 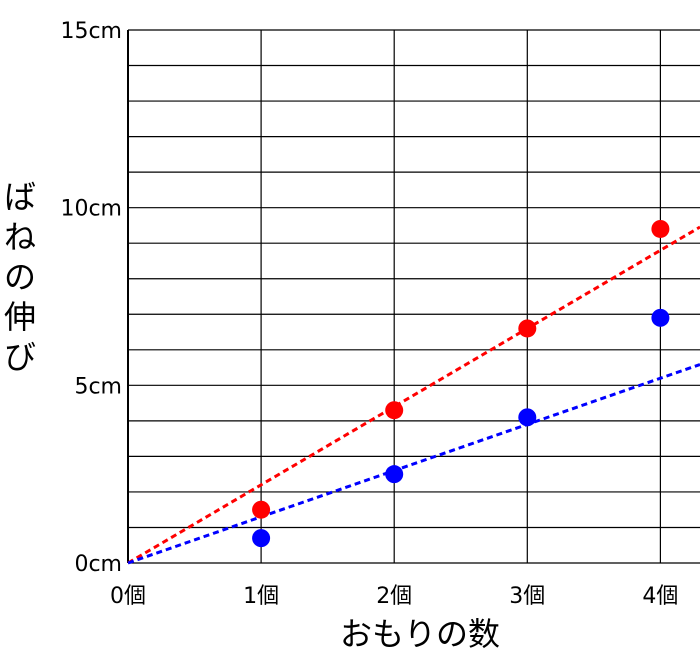 What do you see at coordinates (20, 237) in the screenshot?
I see `y-axis-title-char: ね` at bounding box center [20, 237].